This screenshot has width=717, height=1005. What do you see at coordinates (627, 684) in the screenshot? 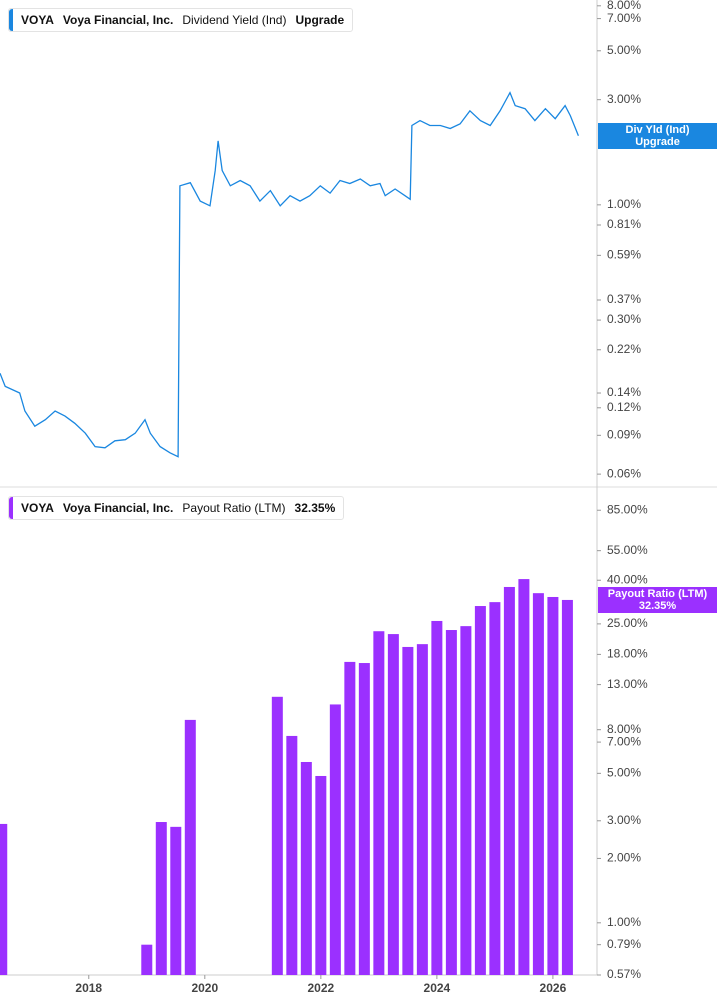
I see `y-tick-label: 13.00%` at bounding box center [627, 684].